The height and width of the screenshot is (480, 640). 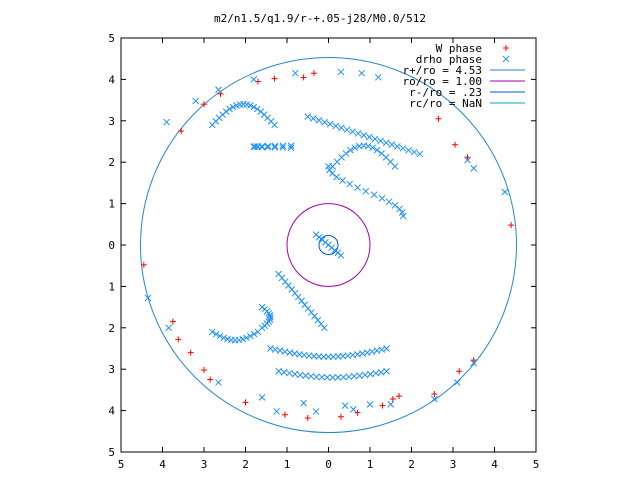 I want to click on y-tick-label: 3, so click(x=111, y=121).